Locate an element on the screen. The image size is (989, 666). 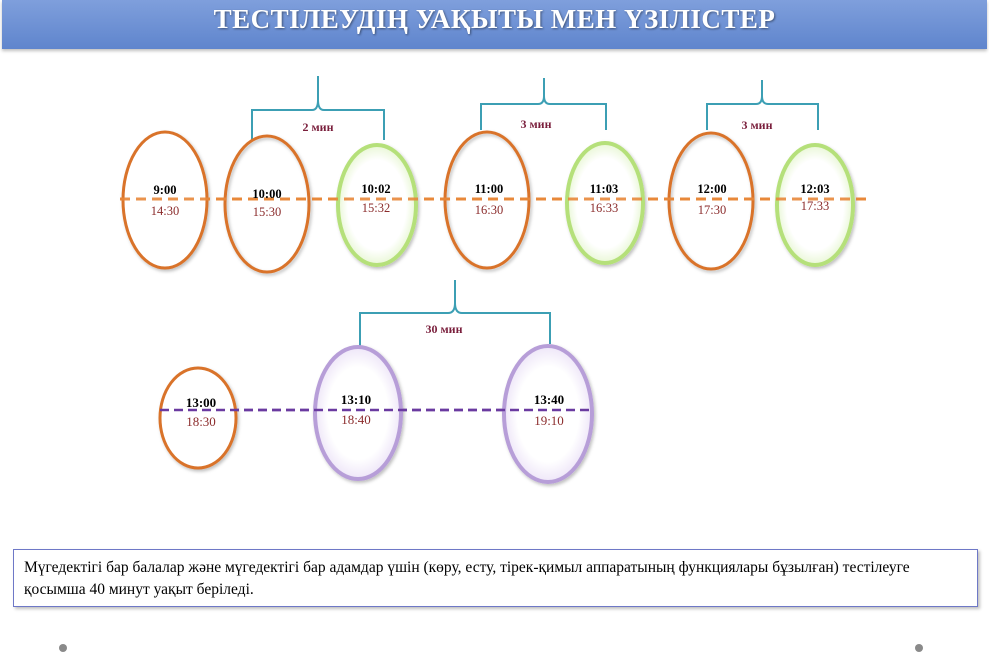
time-main-label: 11:00 is located at coordinates (489, 189).